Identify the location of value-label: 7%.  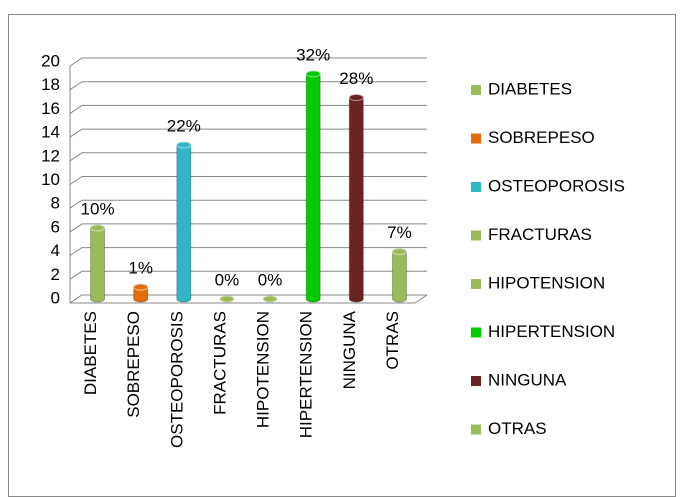
(399, 232).